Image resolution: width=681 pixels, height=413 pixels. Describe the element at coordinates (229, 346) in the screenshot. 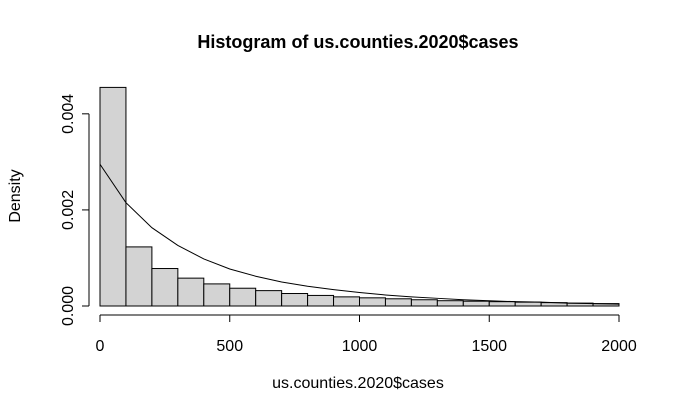

I see `x-tick-label-1: 500` at that location.